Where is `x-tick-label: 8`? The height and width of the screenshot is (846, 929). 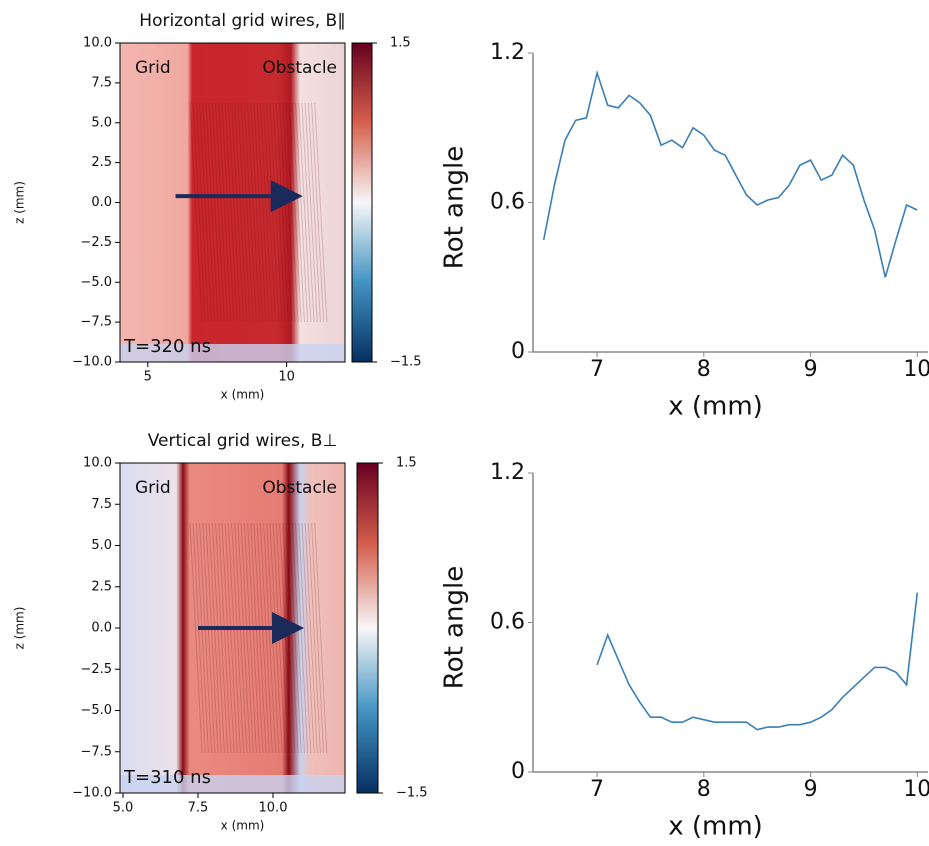 x-tick-label: 8 is located at coordinates (704, 789).